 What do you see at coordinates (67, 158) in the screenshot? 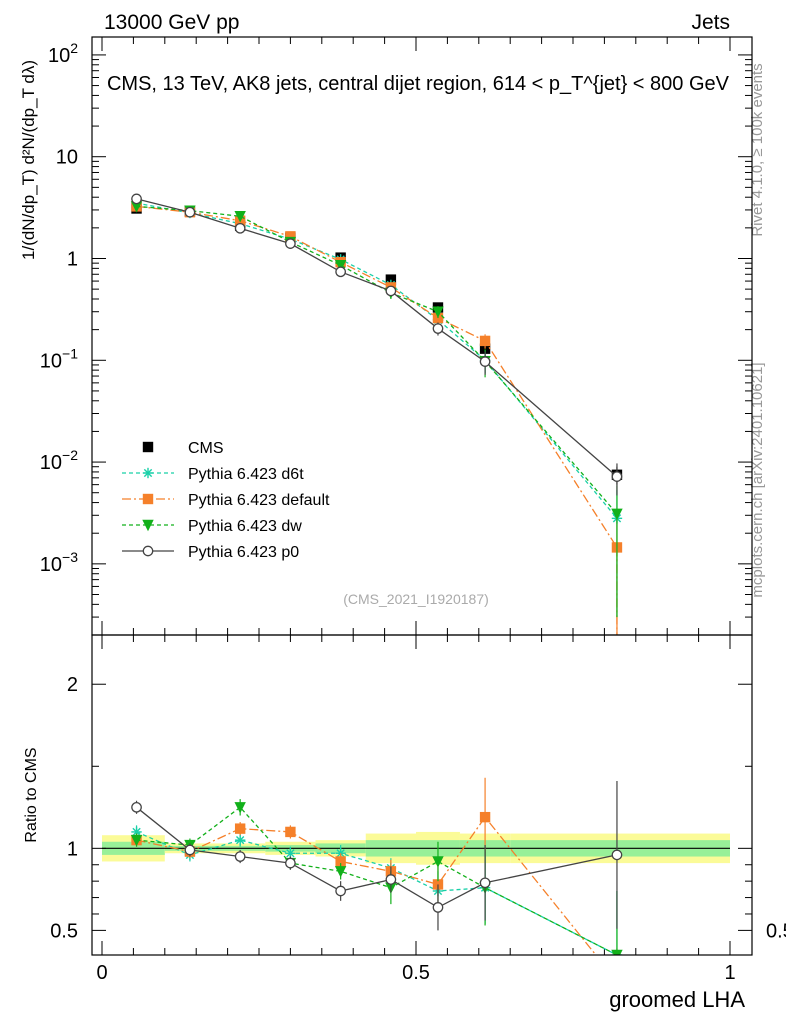
I see `y-tick-label: 10` at bounding box center [67, 158].